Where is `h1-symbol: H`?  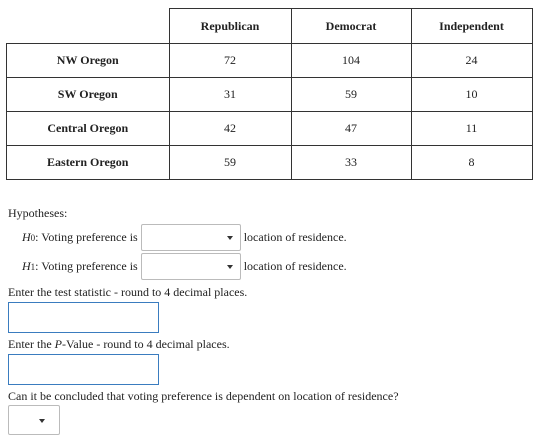
h1-symbol: H is located at coordinates (26, 266).